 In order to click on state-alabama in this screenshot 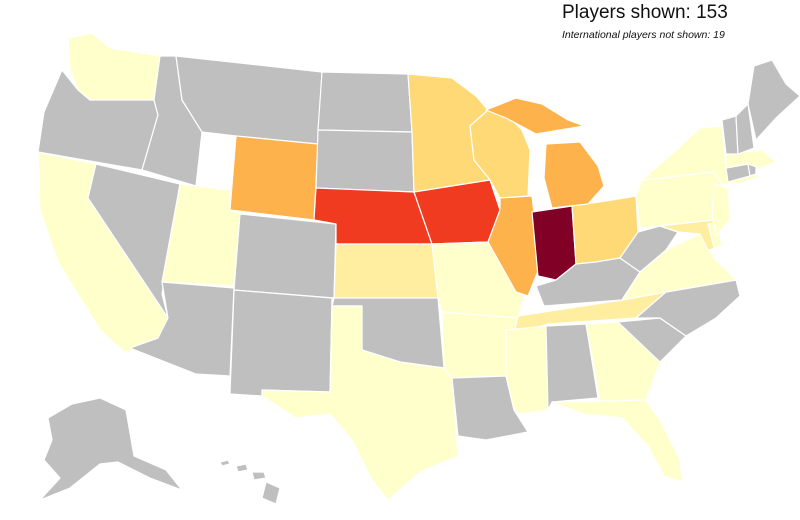, I will do `click(572, 367)`.